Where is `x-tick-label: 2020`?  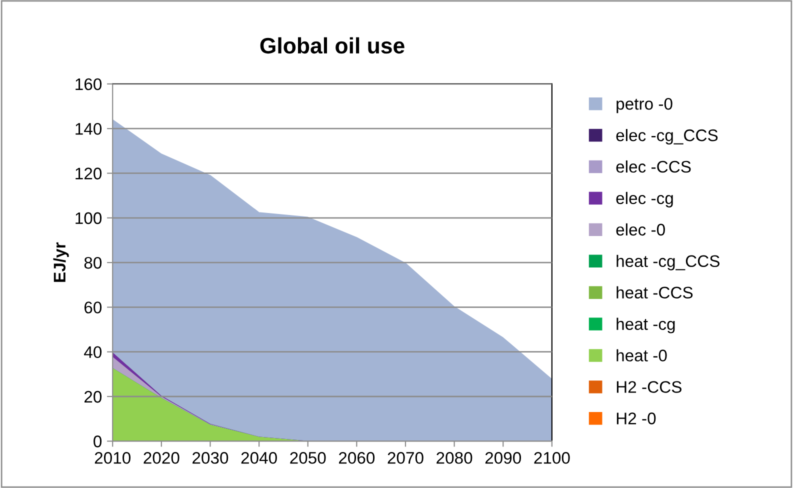
x-tick-label: 2020 is located at coordinates (162, 458).